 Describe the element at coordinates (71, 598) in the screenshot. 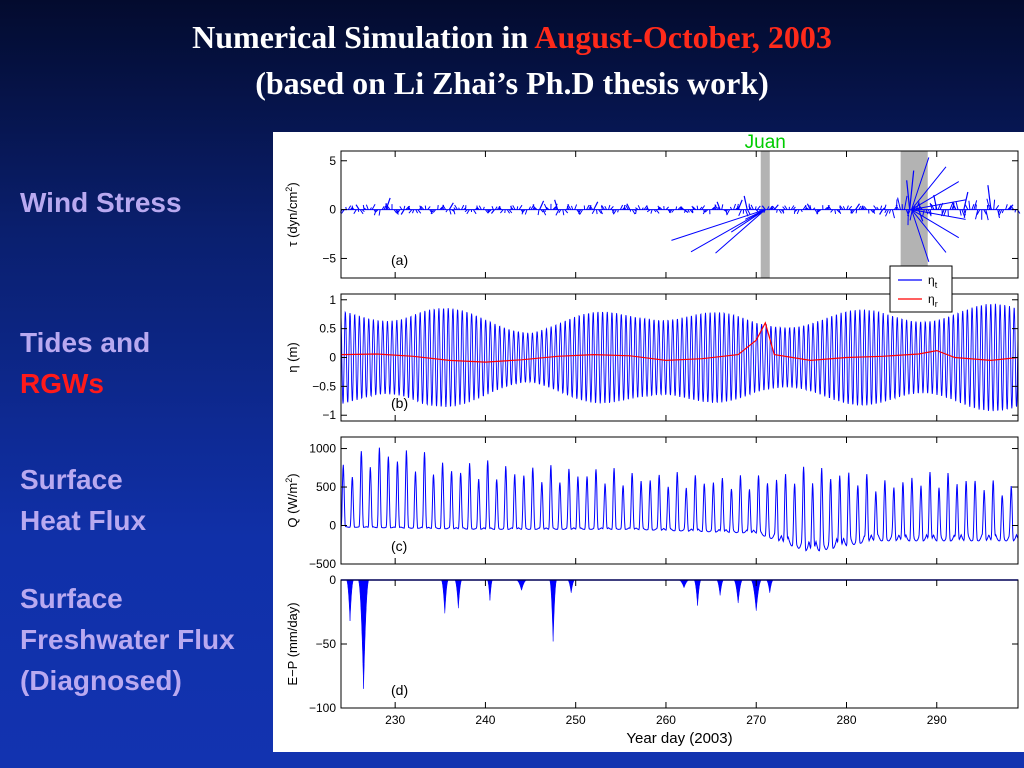

I see `label-fresh-line1: Surface` at that location.